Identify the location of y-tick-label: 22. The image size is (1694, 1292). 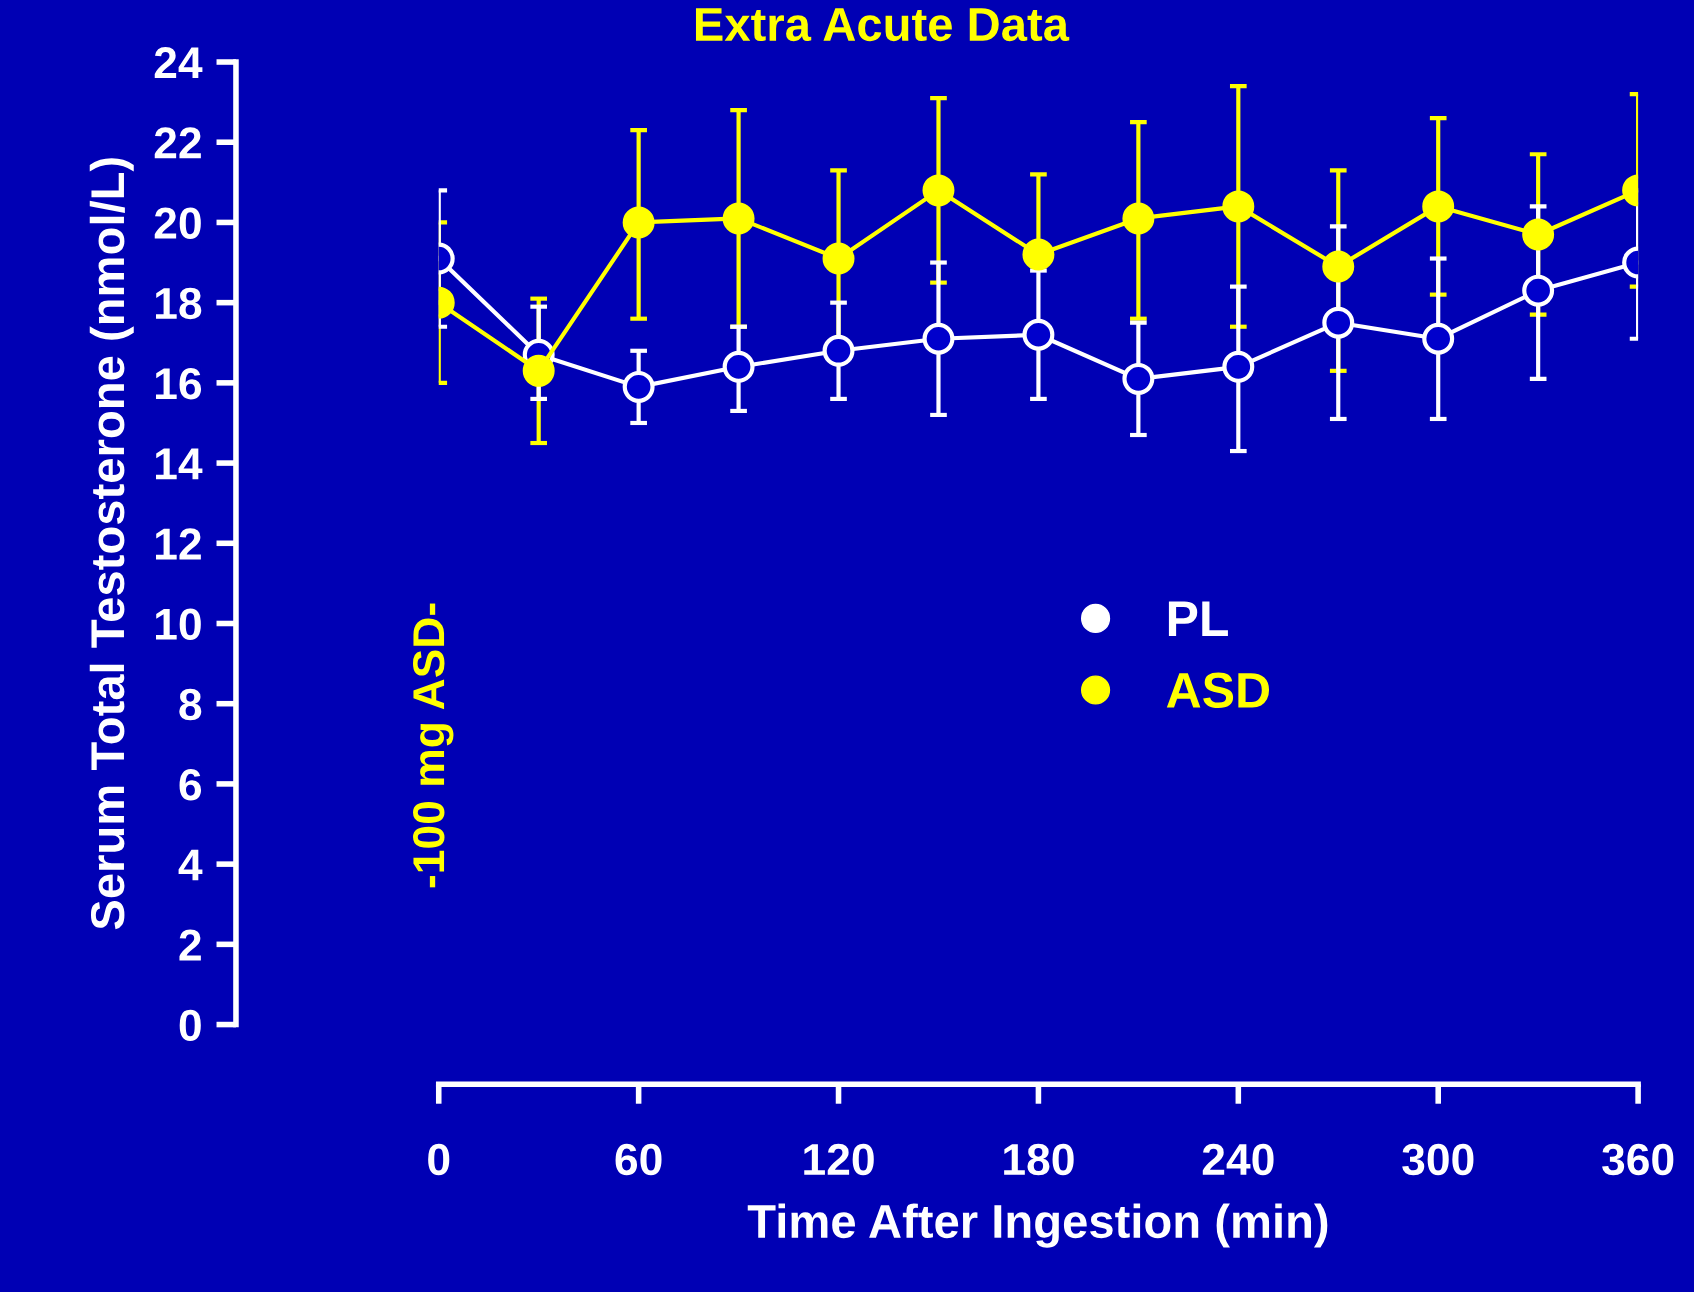
(177, 143).